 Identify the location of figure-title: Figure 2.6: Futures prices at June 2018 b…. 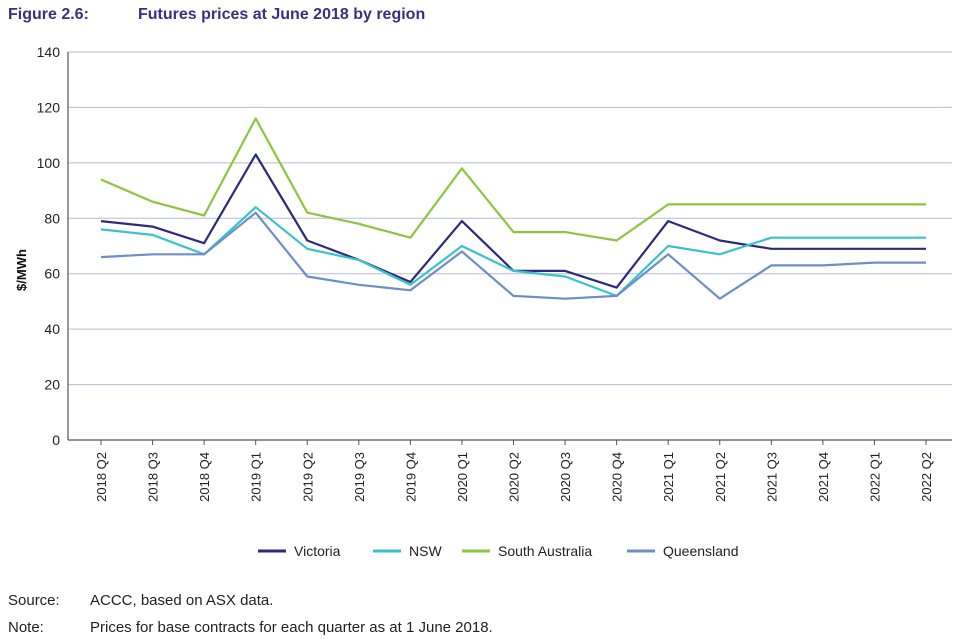
(216, 15).